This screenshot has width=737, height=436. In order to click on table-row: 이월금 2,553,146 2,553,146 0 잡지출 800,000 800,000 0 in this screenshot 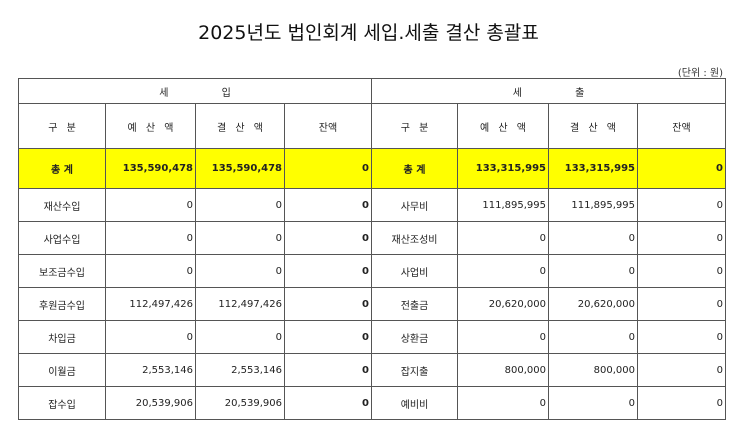, I will do `click(372, 370)`.